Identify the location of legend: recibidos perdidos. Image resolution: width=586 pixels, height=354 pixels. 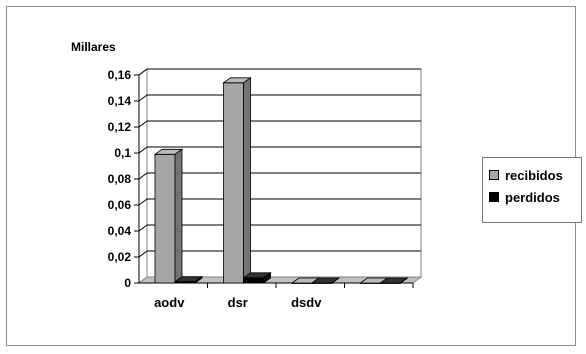
(532, 190).